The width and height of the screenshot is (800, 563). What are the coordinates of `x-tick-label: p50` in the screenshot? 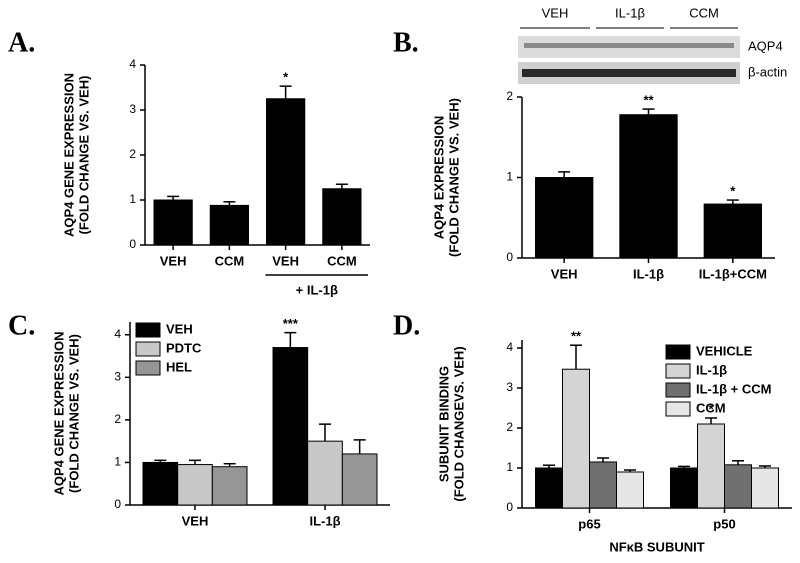 It's located at (724, 523).